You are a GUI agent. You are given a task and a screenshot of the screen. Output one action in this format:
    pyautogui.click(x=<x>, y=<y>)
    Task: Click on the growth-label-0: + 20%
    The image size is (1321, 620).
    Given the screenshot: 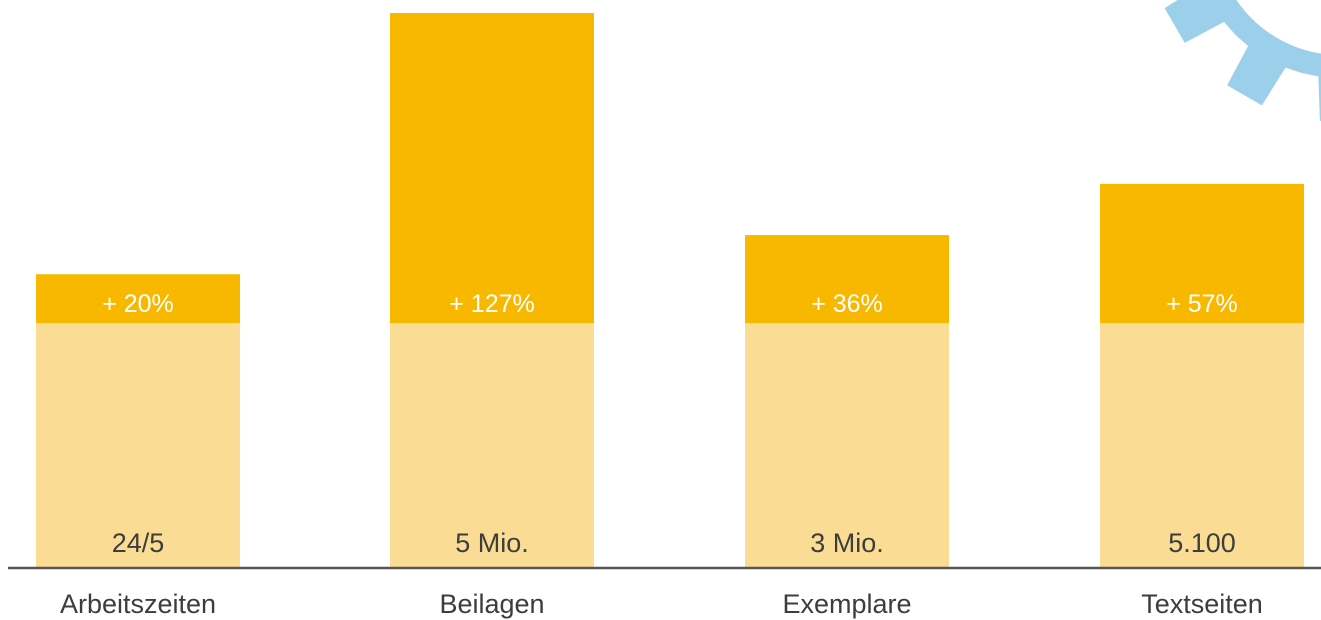 What is the action you would take?
    pyautogui.click(x=138, y=304)
    